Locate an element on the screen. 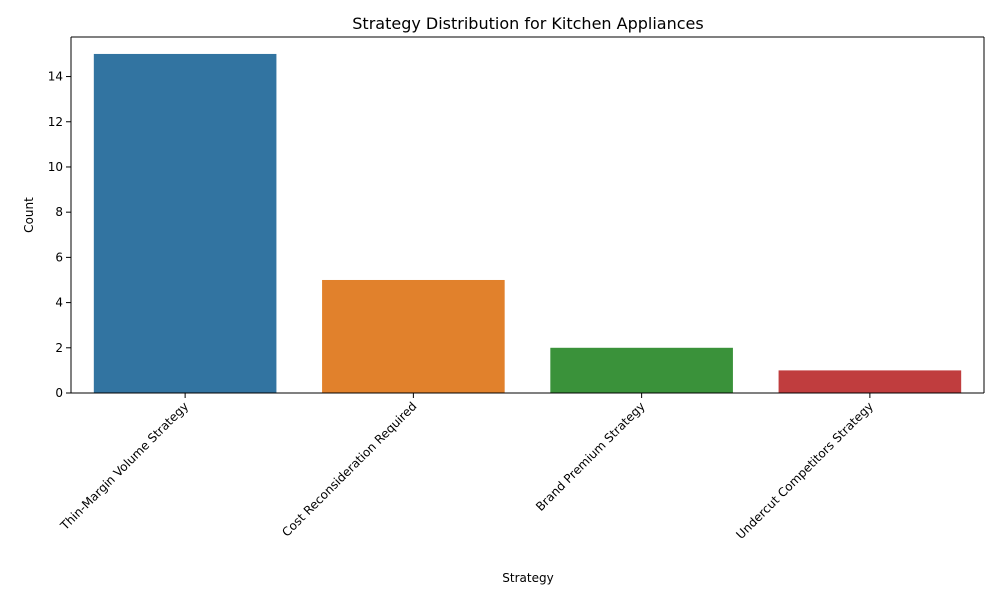  x-tick-label: Brand Premium Strategy is located at coordinates (590, 456).